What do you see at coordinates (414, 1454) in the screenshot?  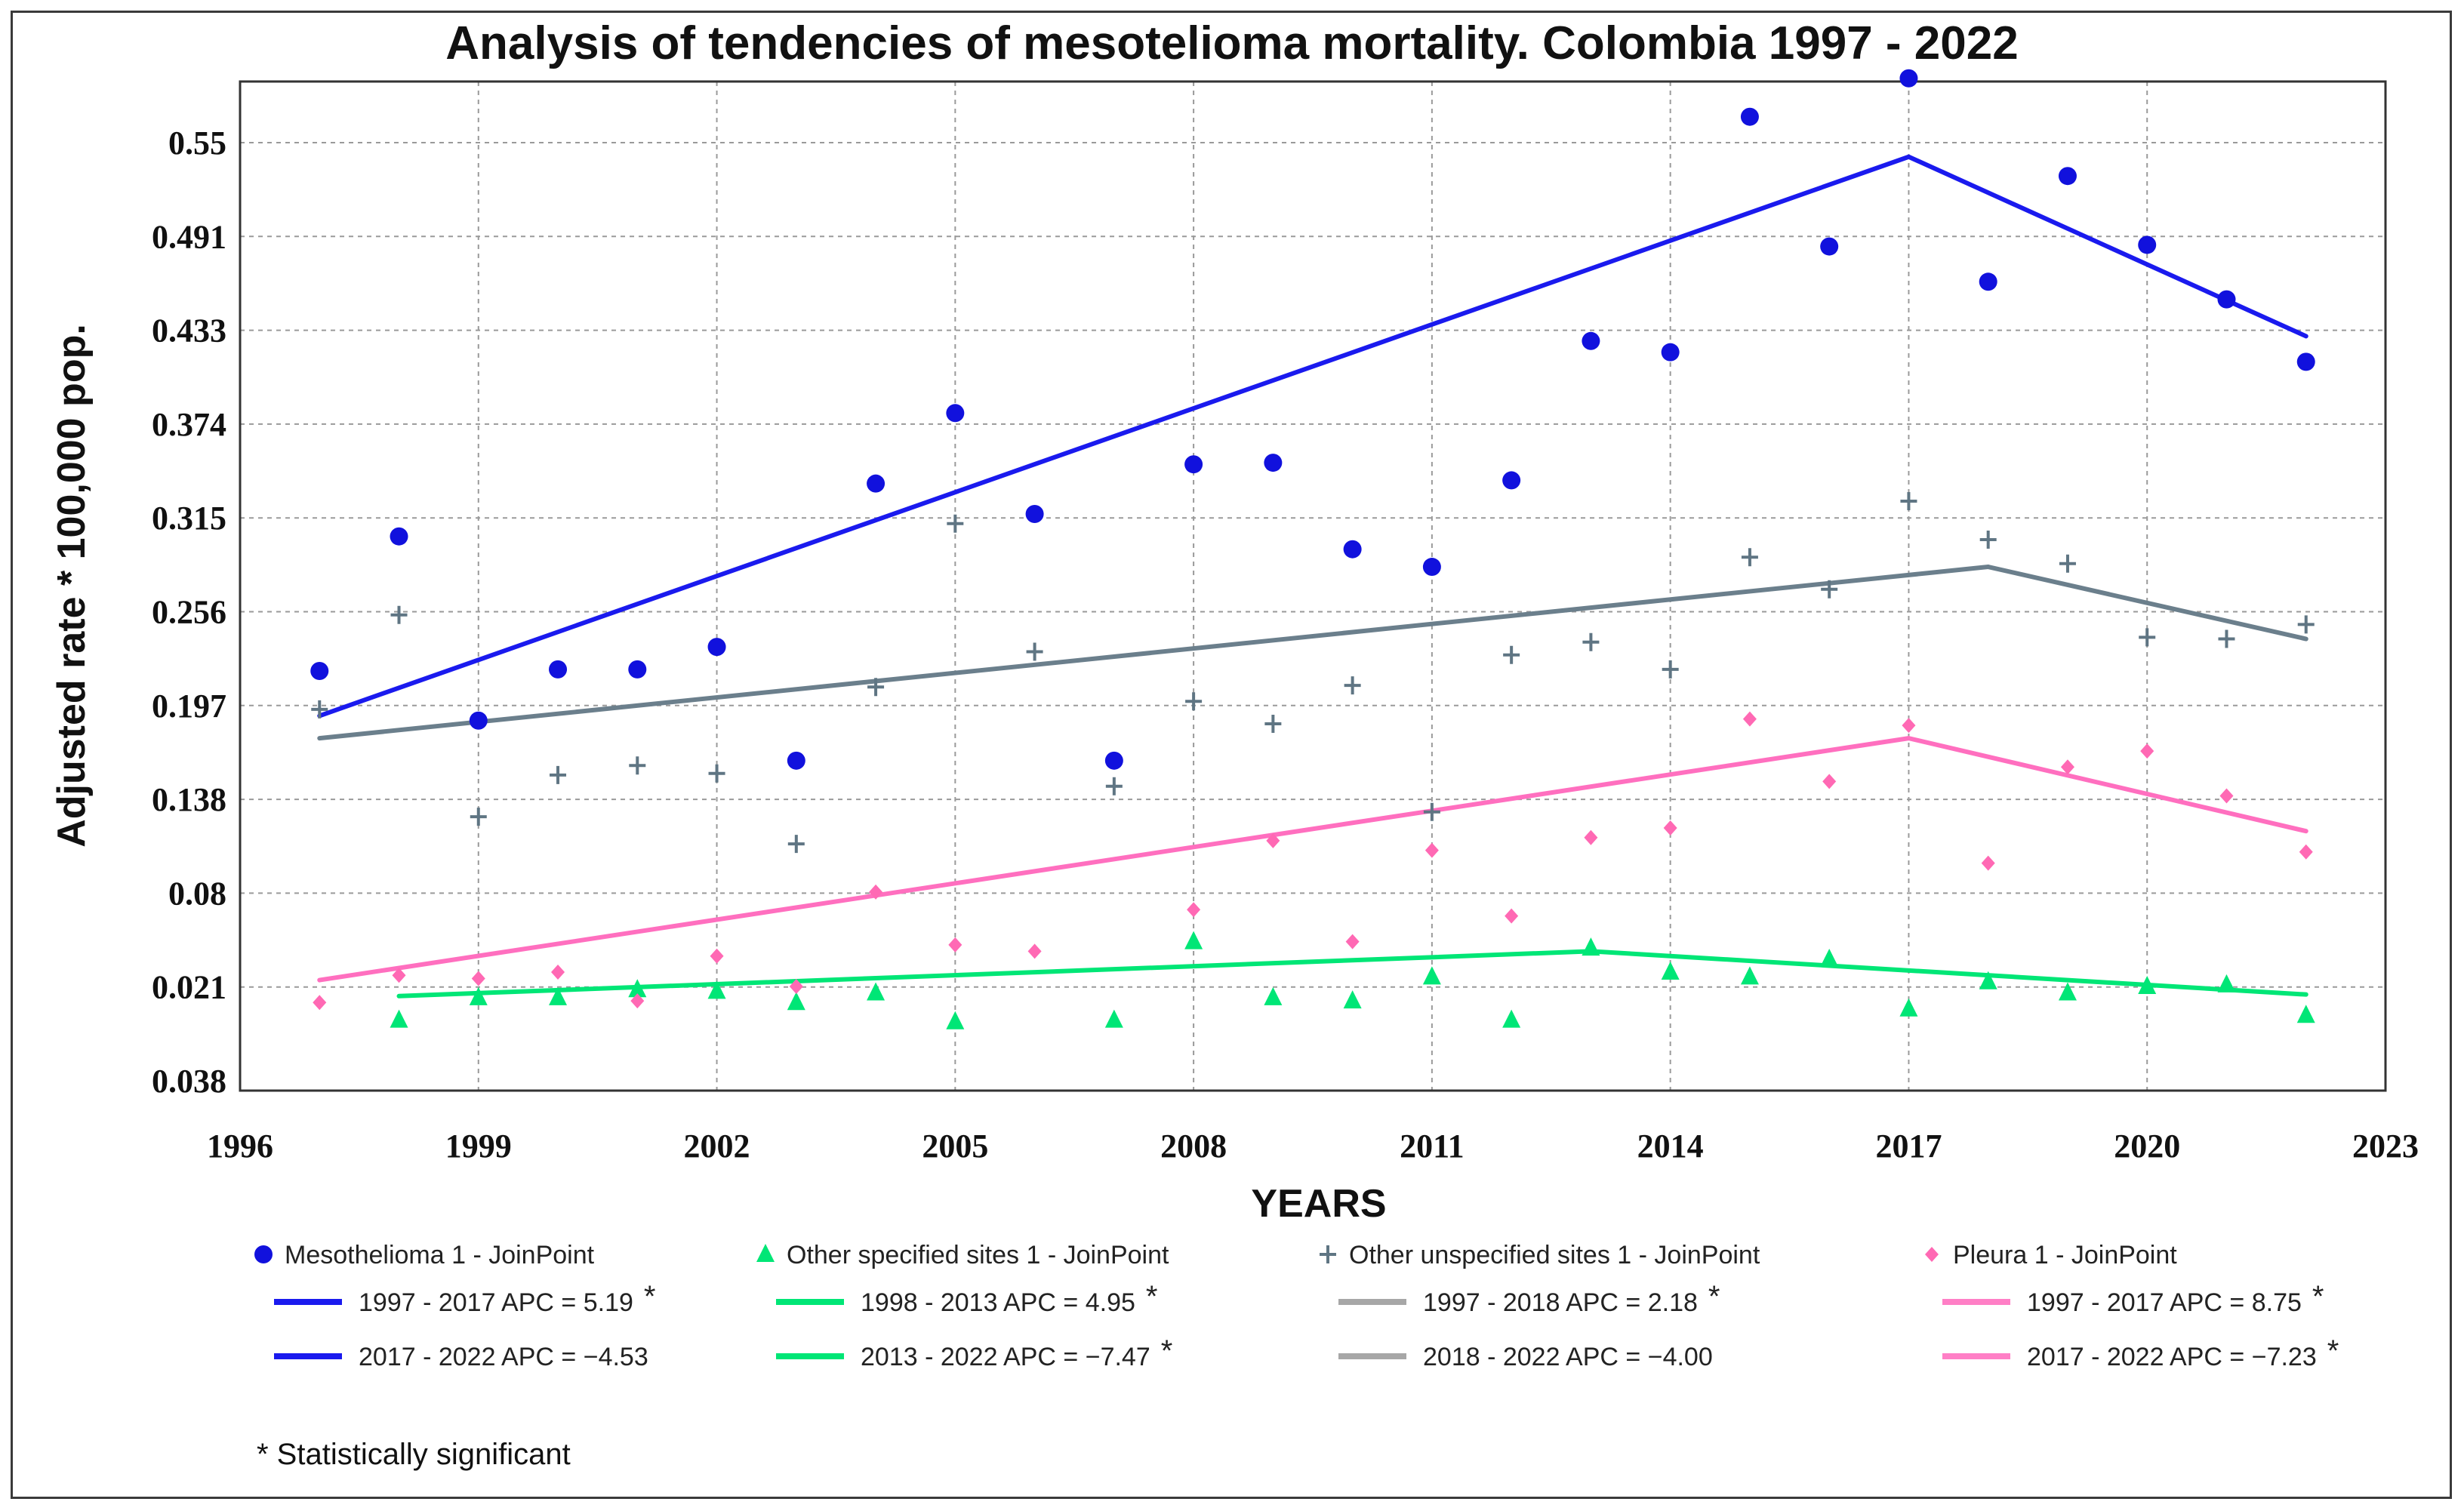 I see `footnote: * Statistically significant` at bounding box center [414, 1454].